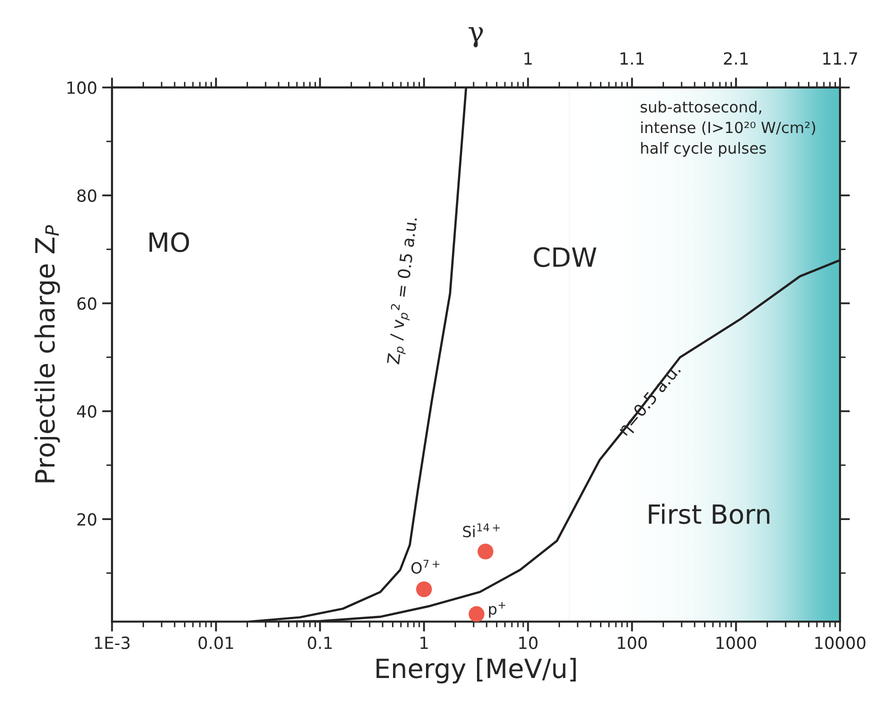 The width and height of the screenshot is (875, 717). What do you see at coordinates (565, 257) in the screenshot?
I see `annotation: CDW` at bounding box center [565, 257].